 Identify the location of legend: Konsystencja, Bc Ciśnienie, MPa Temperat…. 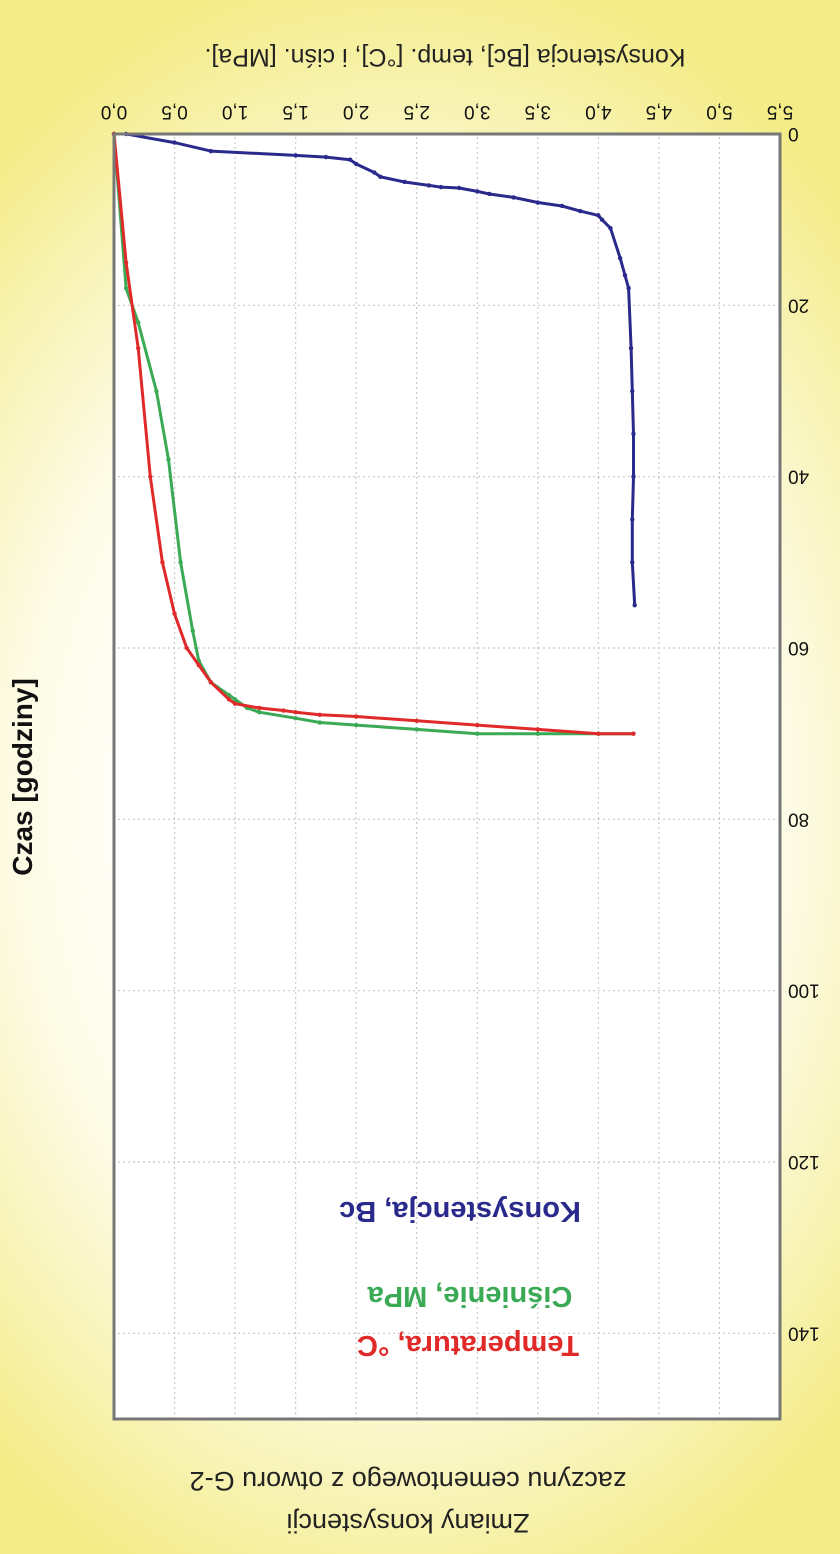
(460, 1278).